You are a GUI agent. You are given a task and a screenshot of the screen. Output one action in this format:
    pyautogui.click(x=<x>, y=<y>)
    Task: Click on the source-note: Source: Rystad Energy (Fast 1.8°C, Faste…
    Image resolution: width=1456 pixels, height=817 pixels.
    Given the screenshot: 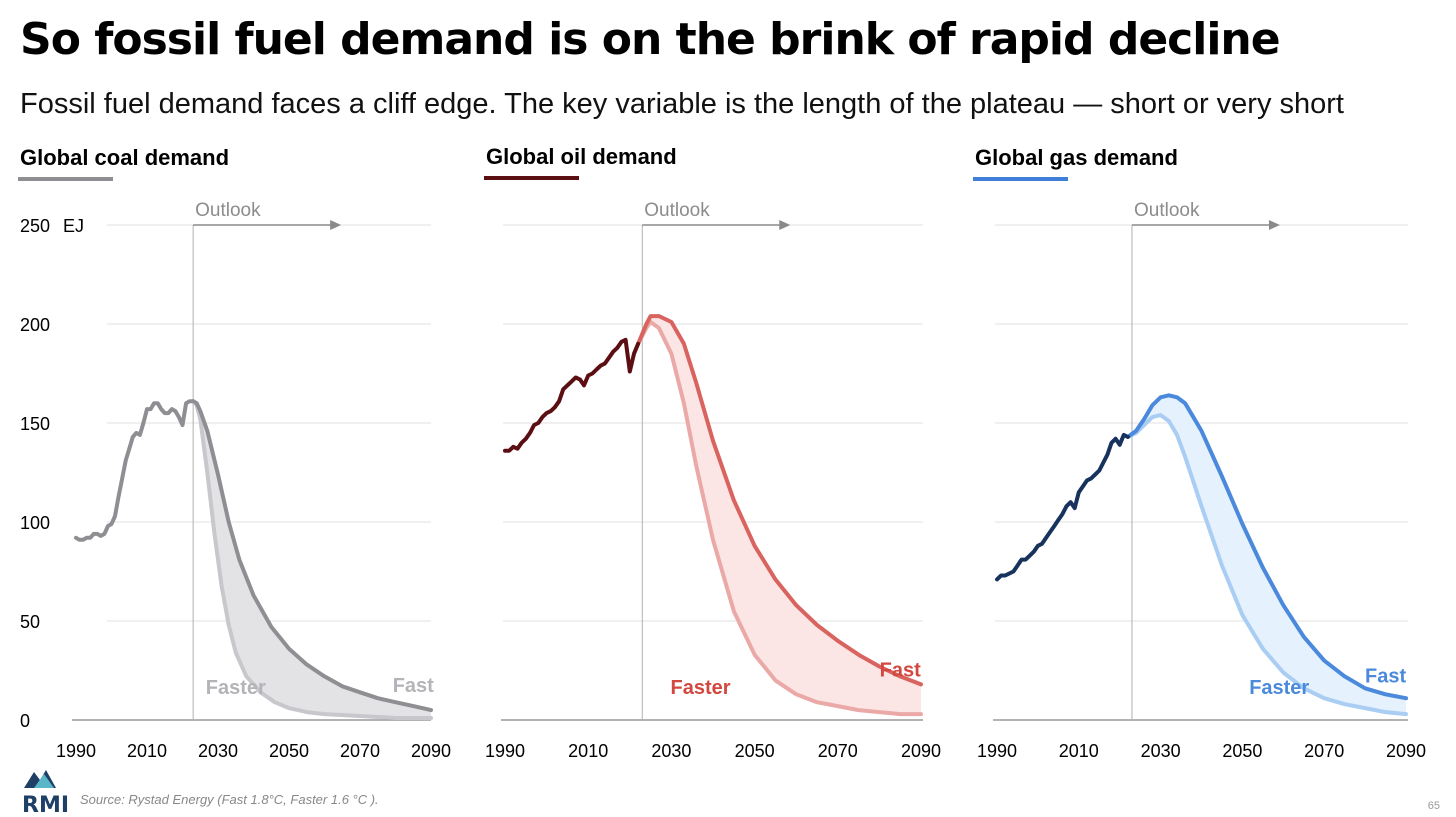 What is the action you would take?
    pyautogui.click(x=229, y=799)
    